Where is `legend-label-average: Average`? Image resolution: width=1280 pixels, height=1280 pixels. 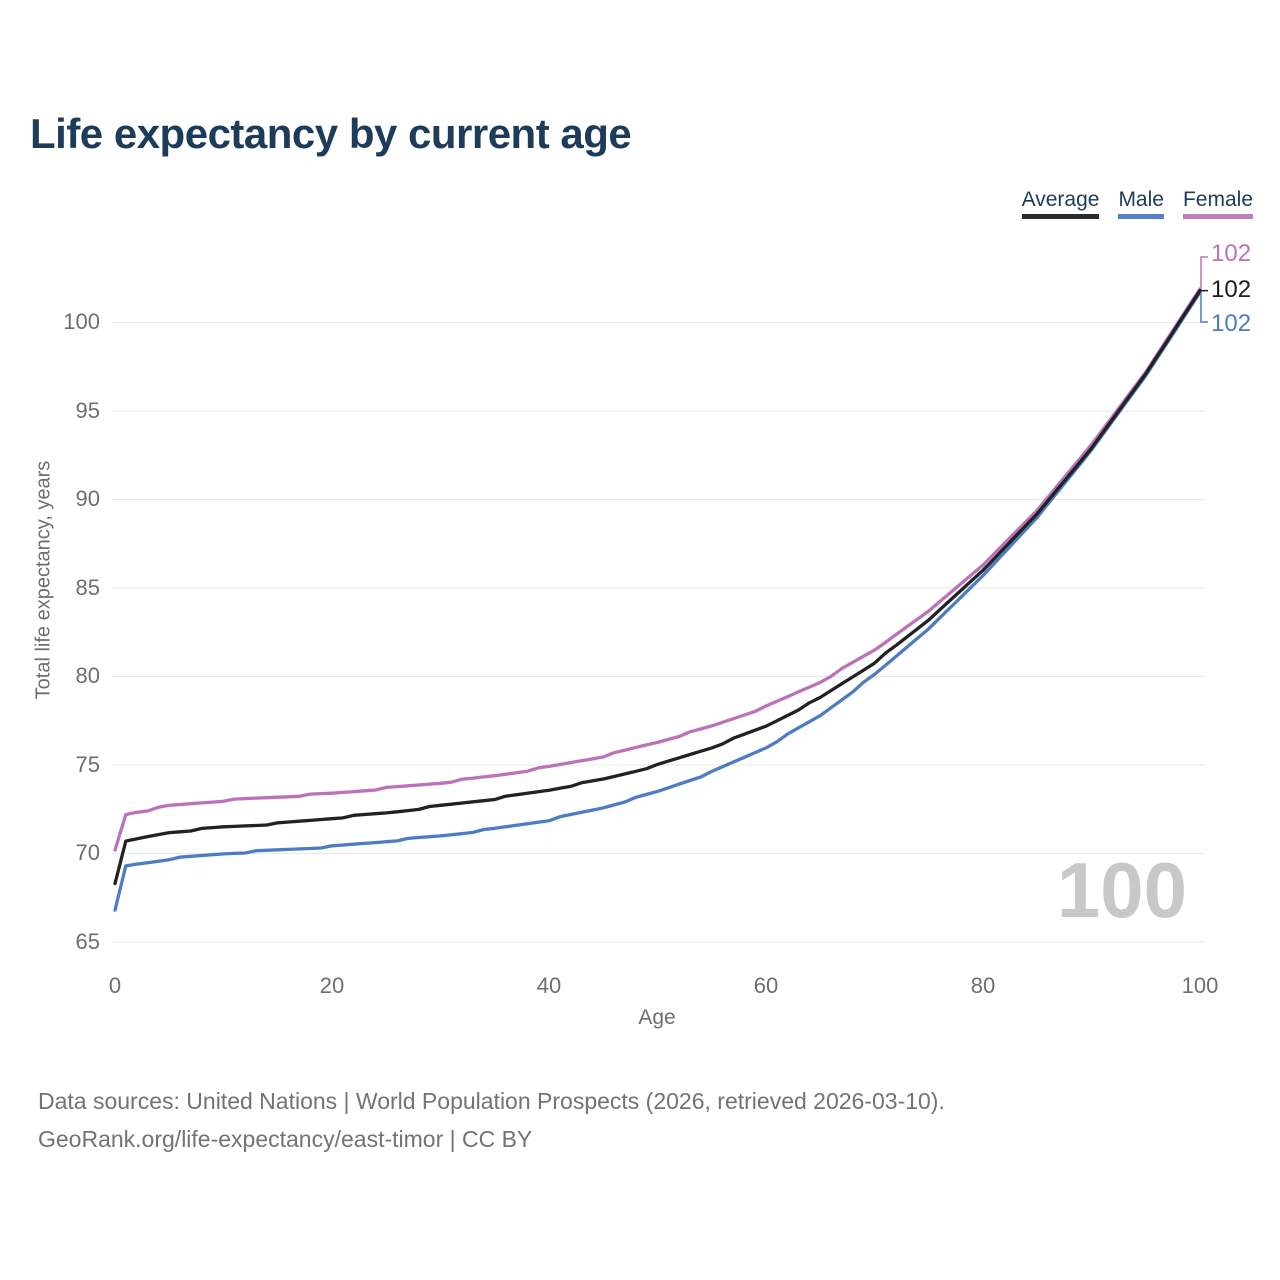
legend-label-average: Average is located at coordinates (1060, 199).